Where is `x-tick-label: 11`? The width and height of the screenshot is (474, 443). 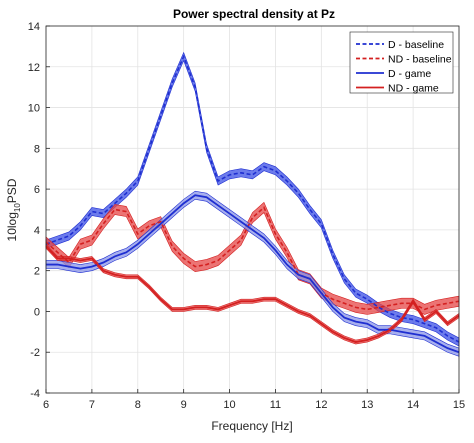
x-tick-label: 11 is located at coordinates (275, 405).